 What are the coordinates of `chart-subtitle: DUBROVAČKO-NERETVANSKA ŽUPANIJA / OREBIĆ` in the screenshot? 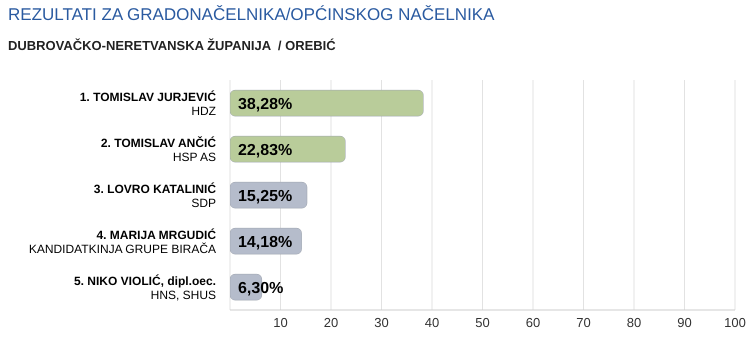 It's located at (172, 45).